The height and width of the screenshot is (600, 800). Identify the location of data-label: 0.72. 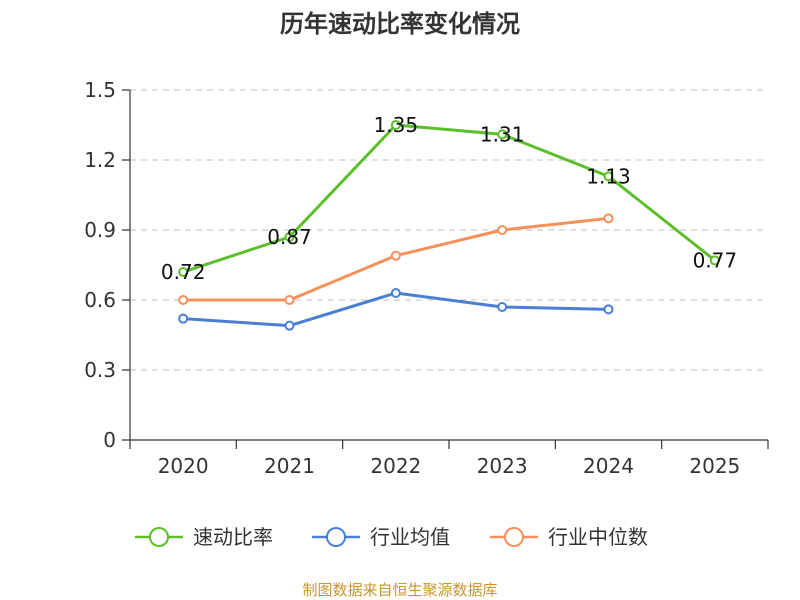
(183, 272).